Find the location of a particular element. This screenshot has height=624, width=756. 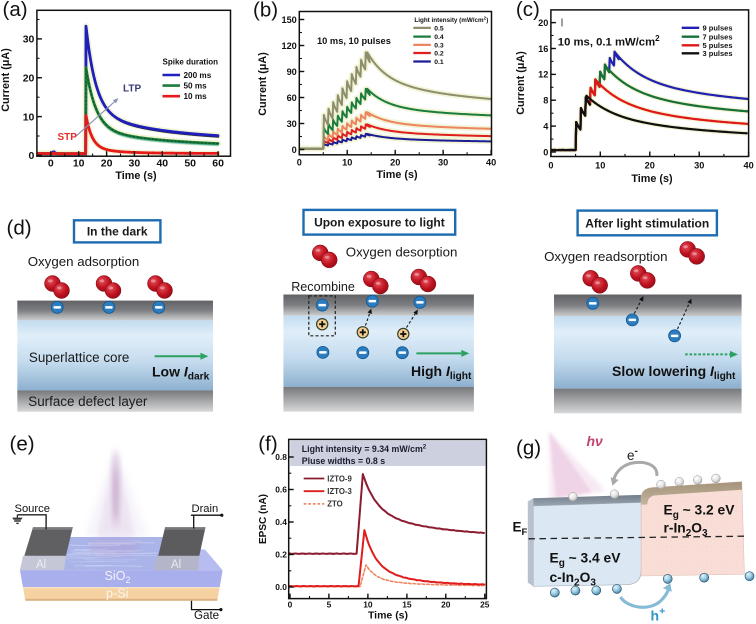

svg-text: 7 pulses is located at coordinates (718, 36).